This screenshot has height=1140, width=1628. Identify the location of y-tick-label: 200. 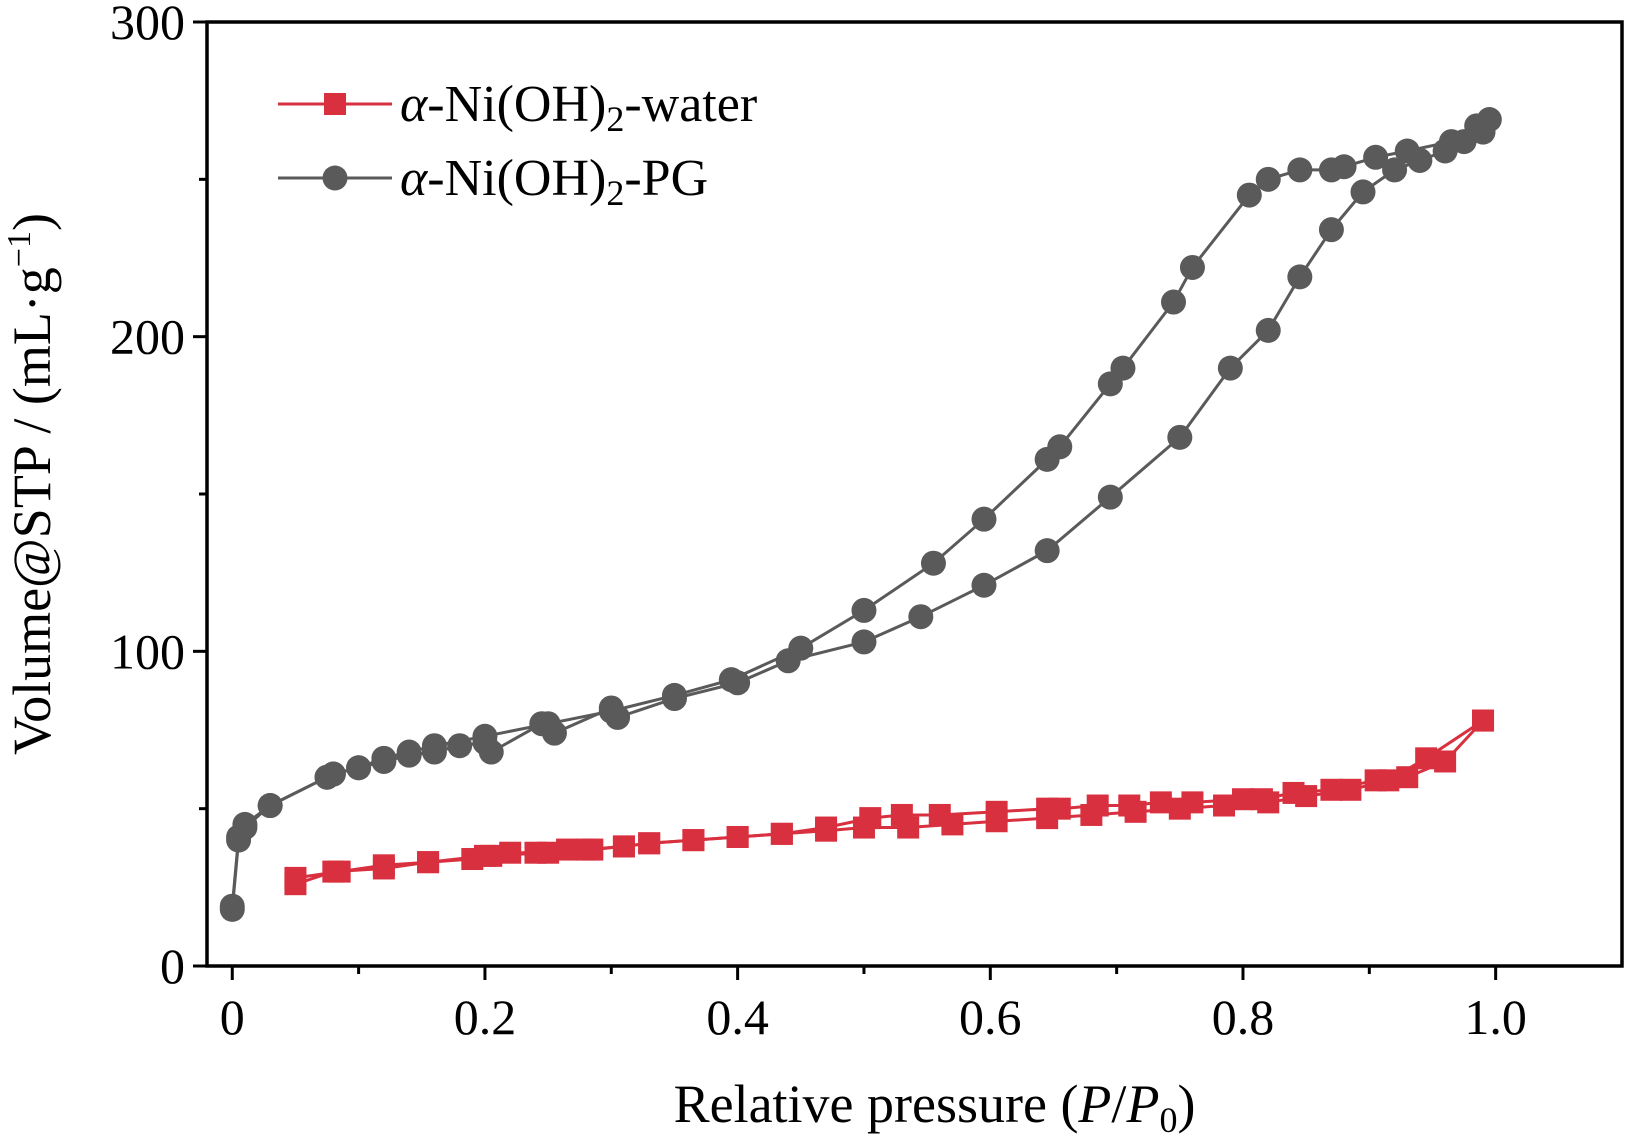
(147, 337).